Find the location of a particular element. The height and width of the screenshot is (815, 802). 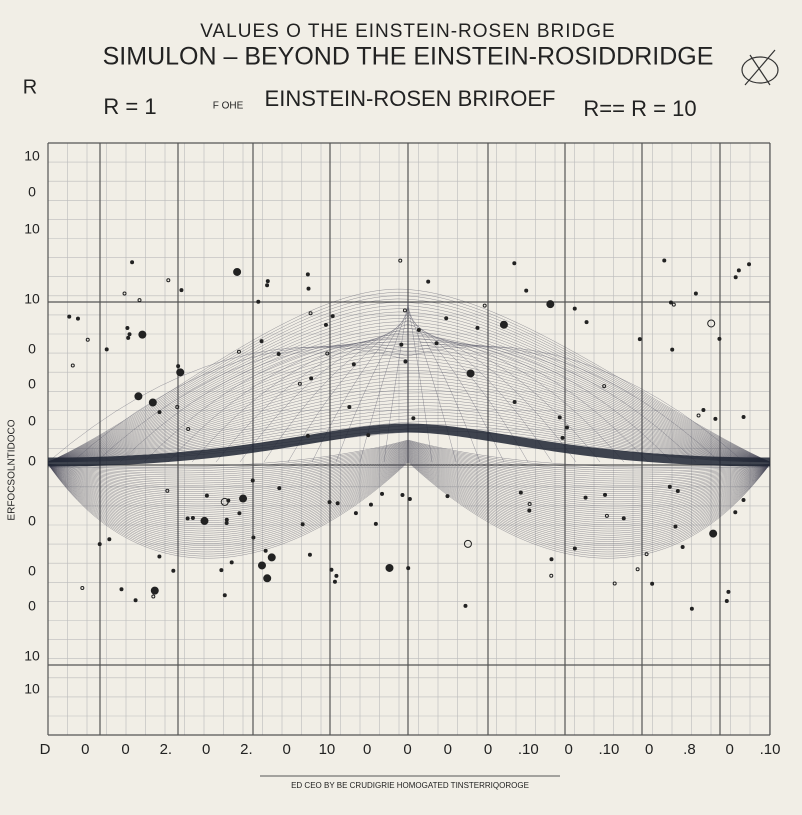

mesh-line is located at coordinates (409, 395).